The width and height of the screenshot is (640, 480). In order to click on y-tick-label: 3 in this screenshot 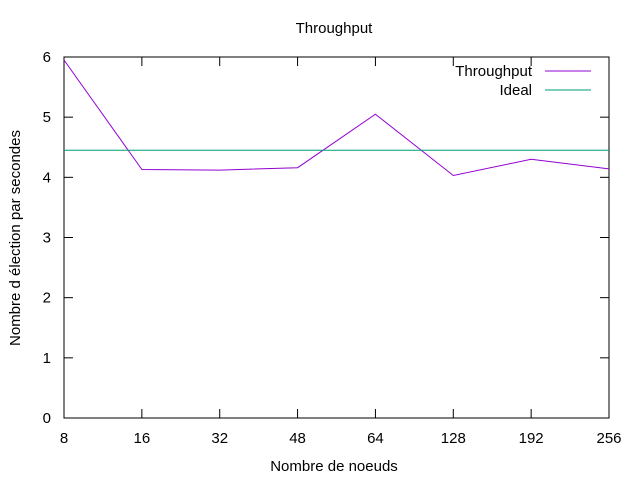, I will do `click(47, 238)`.